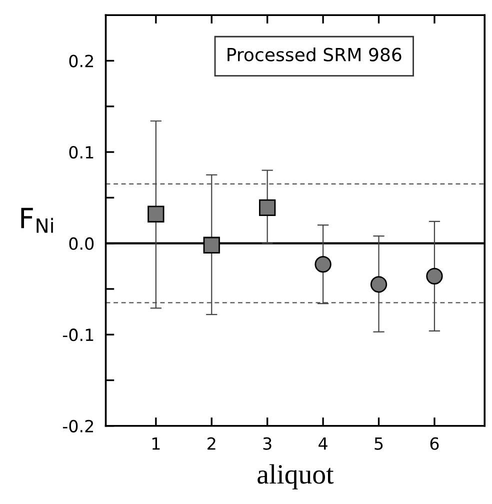  I want to click on y-tick-label: -0.1, so click(78, 335).